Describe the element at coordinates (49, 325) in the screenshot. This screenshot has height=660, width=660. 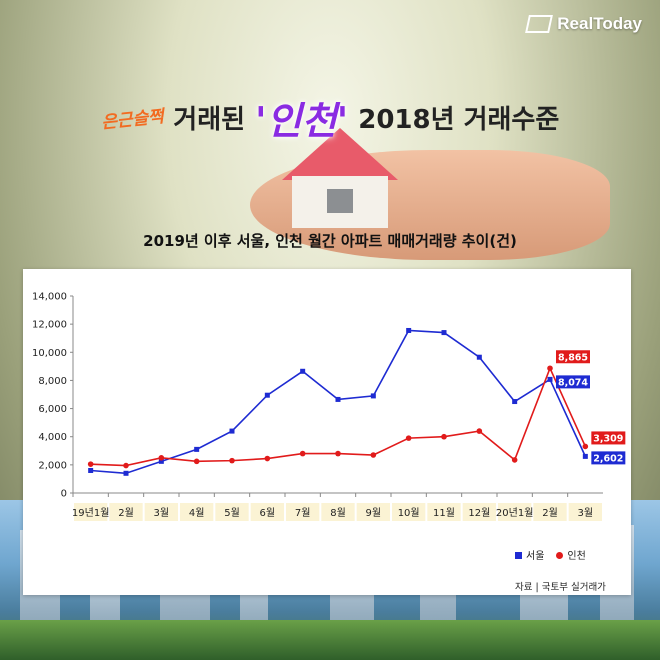
I see `y-tick-label: 12,000` at that location.